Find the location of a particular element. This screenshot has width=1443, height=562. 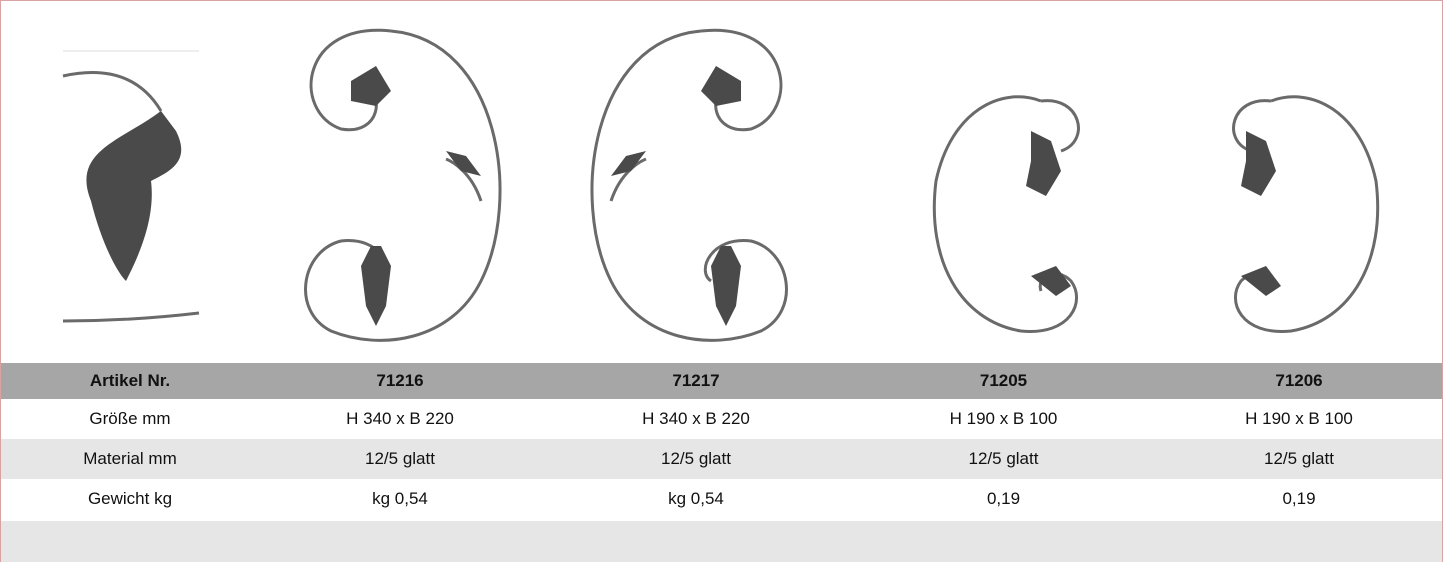

cell: 71217 is located at coordinates (696, 381).